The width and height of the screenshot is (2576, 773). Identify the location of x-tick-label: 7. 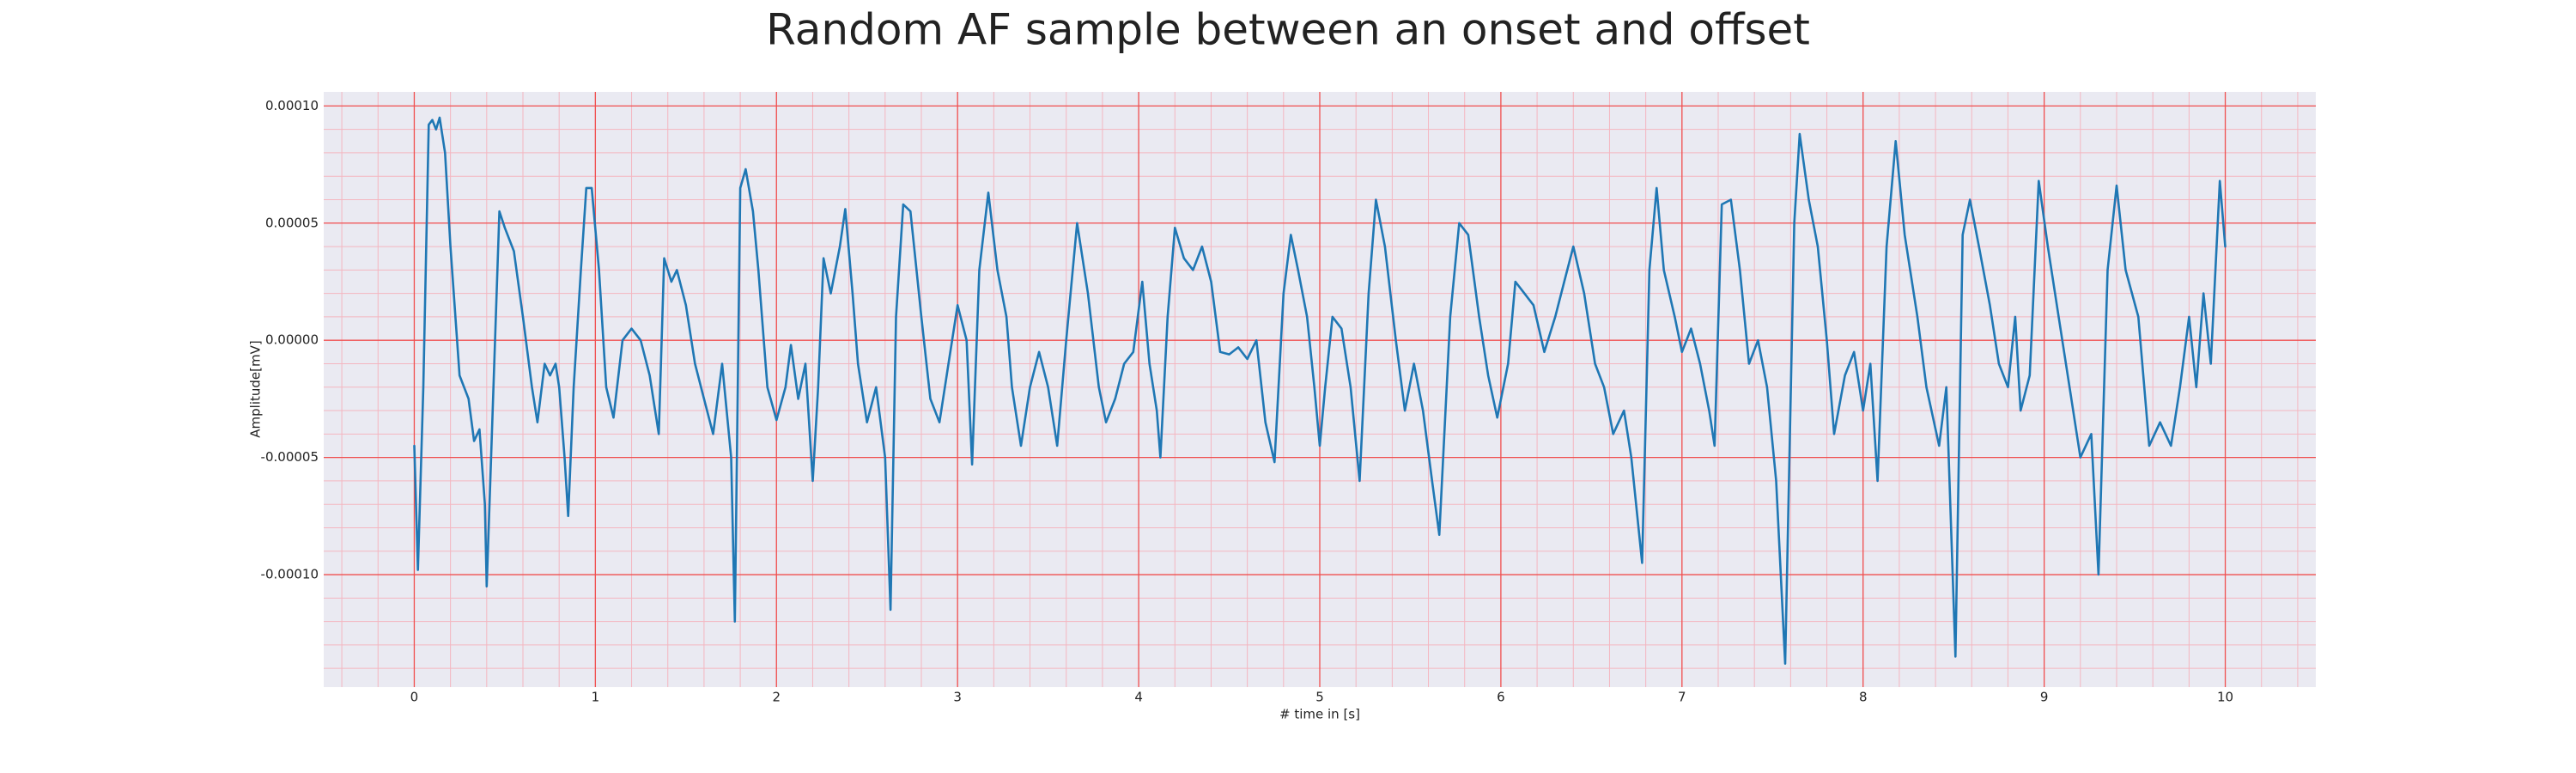
(1682, 697).